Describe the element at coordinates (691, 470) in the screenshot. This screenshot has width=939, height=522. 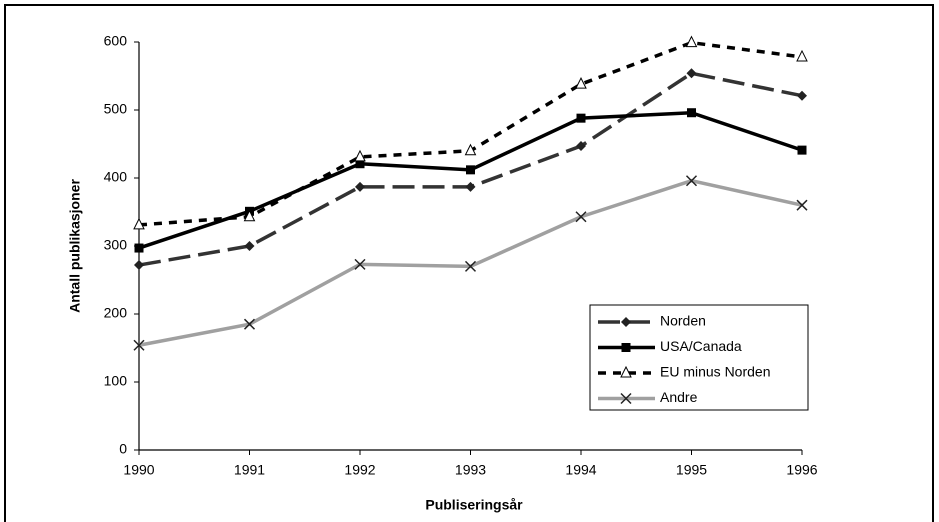
I see `x-tick-label: 1995` at that location.